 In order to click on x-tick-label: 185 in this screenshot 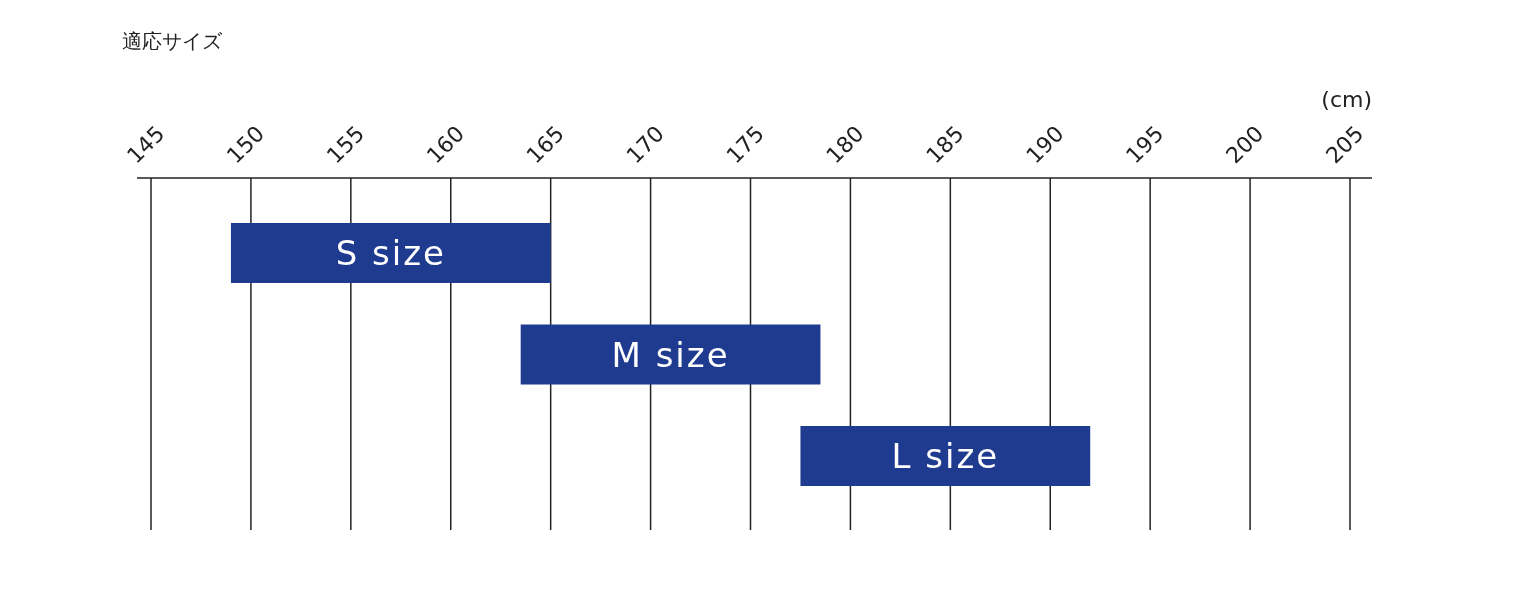, I will do `click(945, 145)`.